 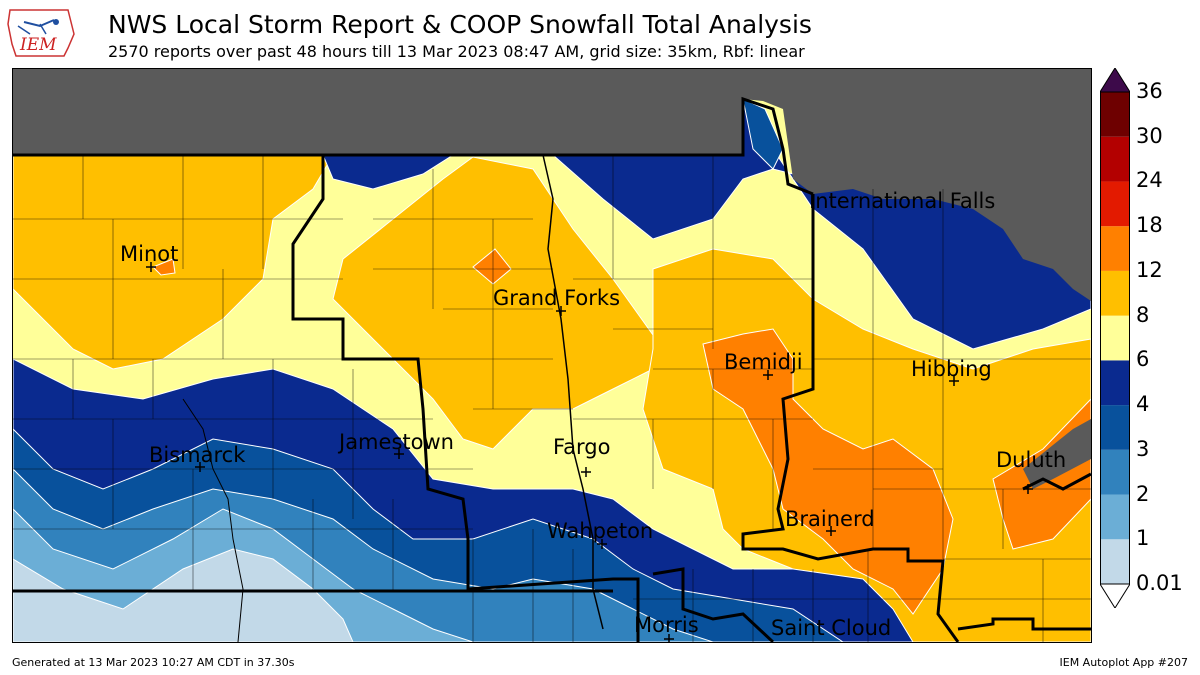 What do you see at coordinates (197, 455) in the screenshot?
I see `city-label-bismarck: Bismarck` at bounding box center [197, 455].